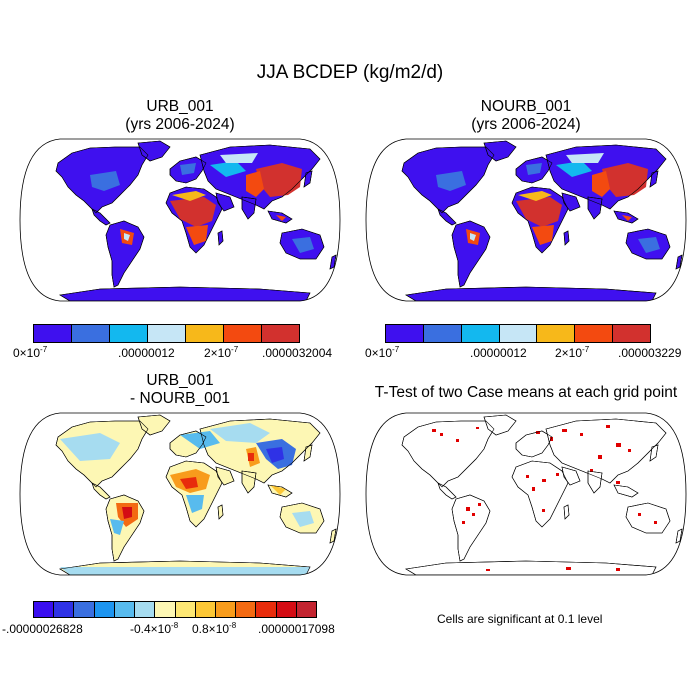 The image size is (700, 700). Describe the element at coordinates (526, 494) in the screenshot. I see `panel4-map` at that location.